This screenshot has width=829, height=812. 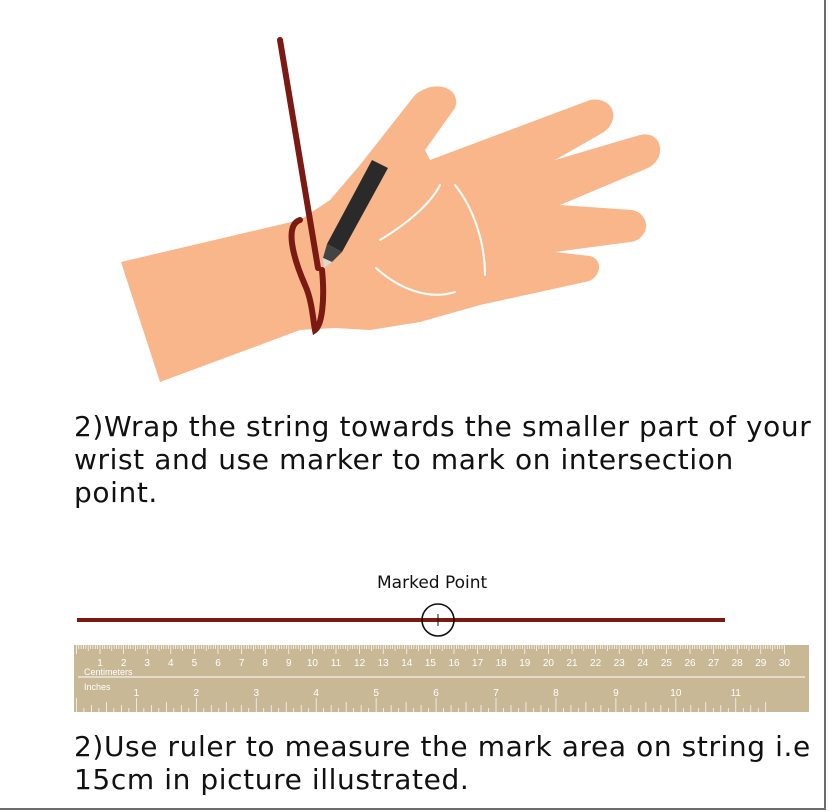 I want to click on cm-label: 2, so click(x=124, y=663).